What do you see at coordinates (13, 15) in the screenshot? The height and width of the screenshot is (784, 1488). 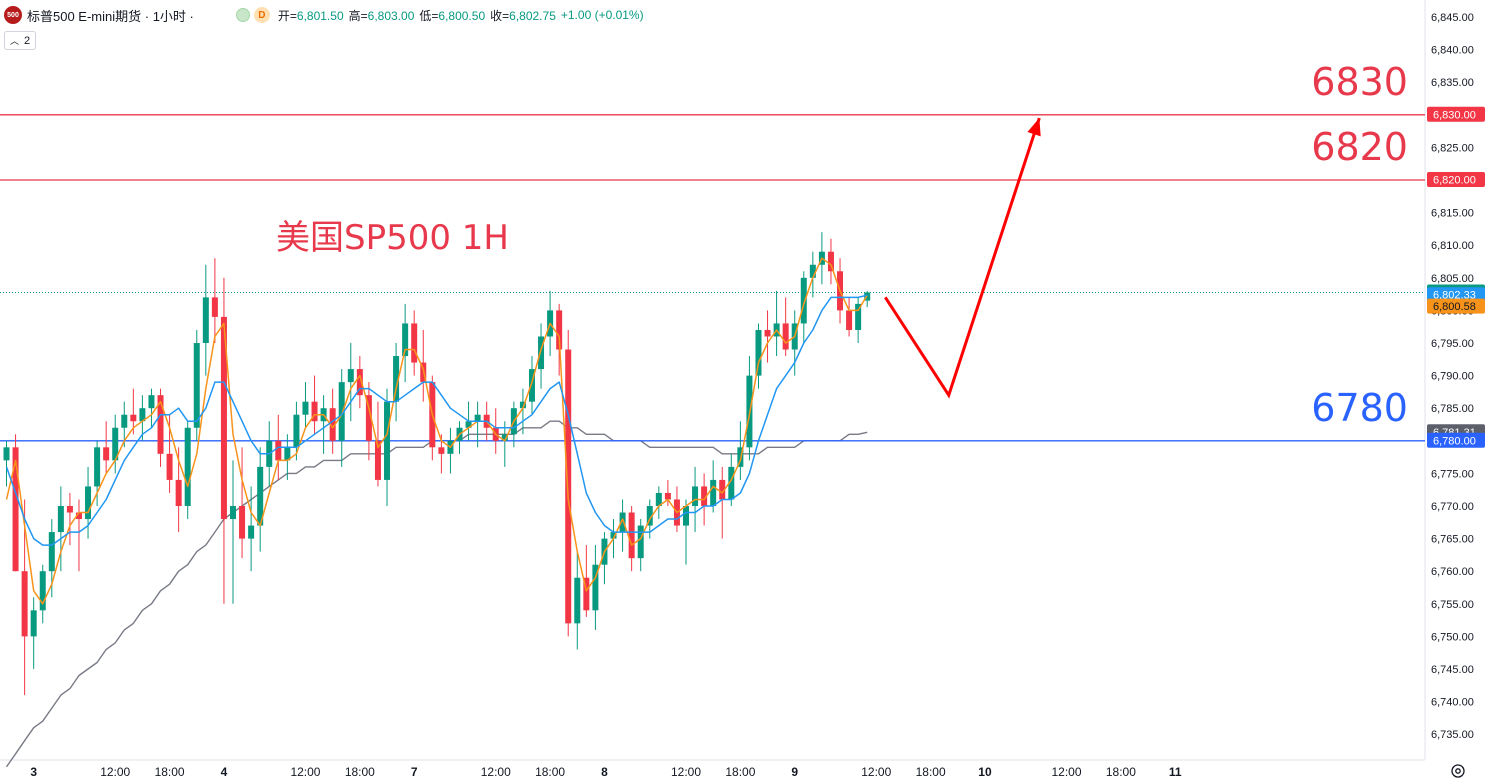 I see `symbol-logo: 500` at bounding box center [13, 15].